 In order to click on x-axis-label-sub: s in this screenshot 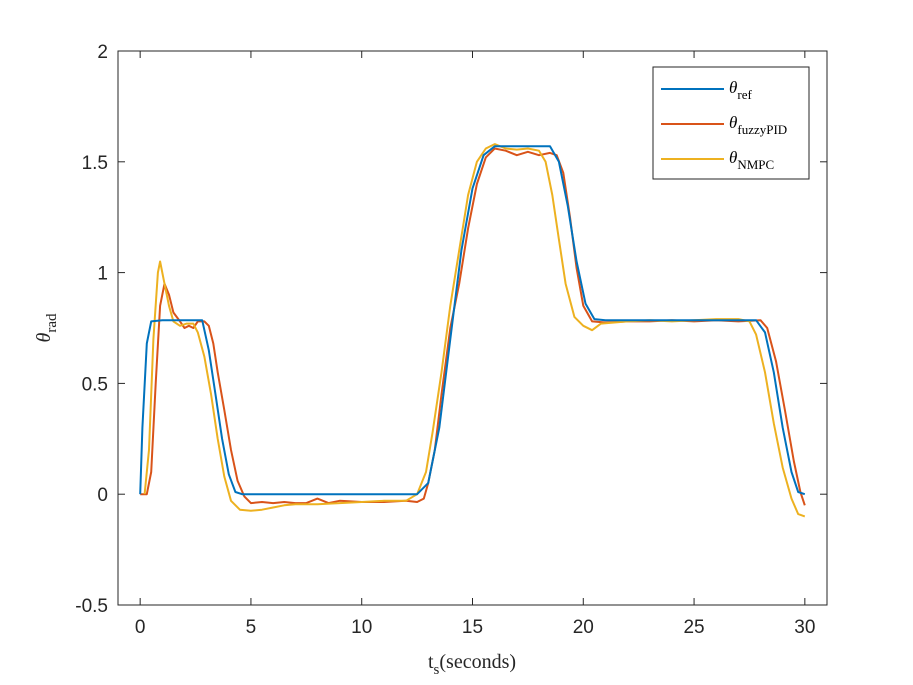, I will do `click(437, 670)`.